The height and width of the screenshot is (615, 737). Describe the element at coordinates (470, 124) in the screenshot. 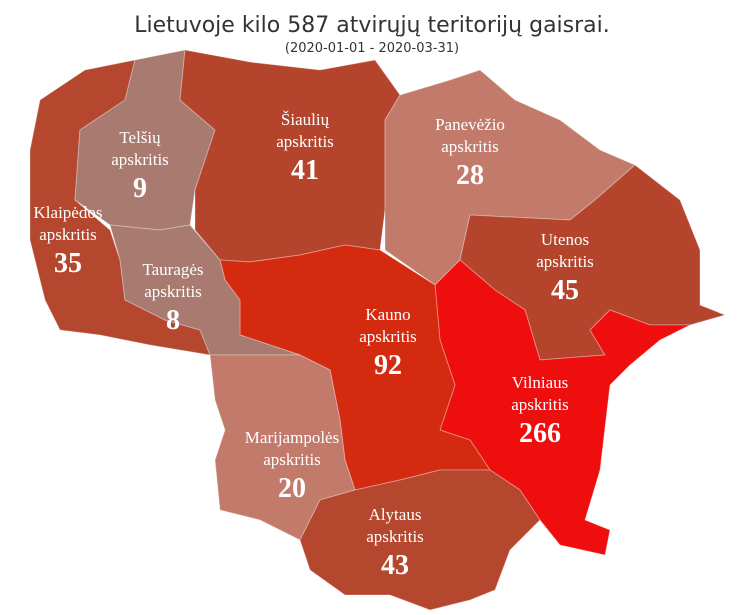

I see `region-name: Panevėžio` at that location.